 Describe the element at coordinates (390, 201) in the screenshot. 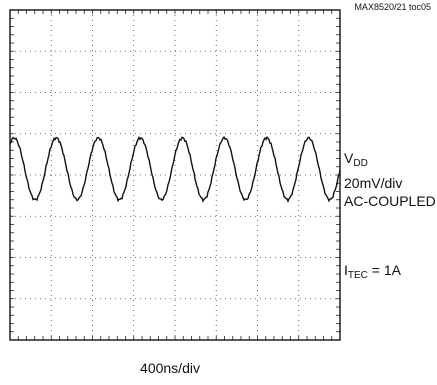

I see `coupling-label: AC-COUPLED` at that location.